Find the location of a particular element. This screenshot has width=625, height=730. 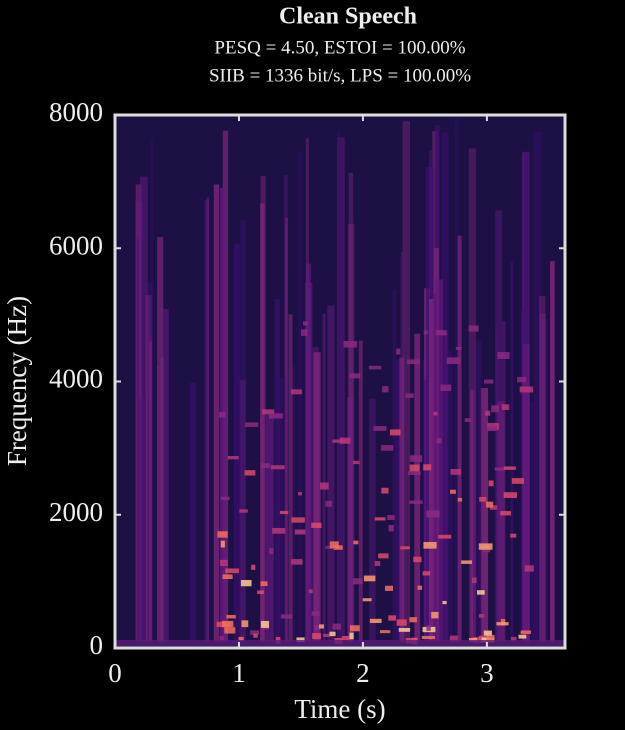

y-tick-label: 4000 is located at coordinates (76, 379).